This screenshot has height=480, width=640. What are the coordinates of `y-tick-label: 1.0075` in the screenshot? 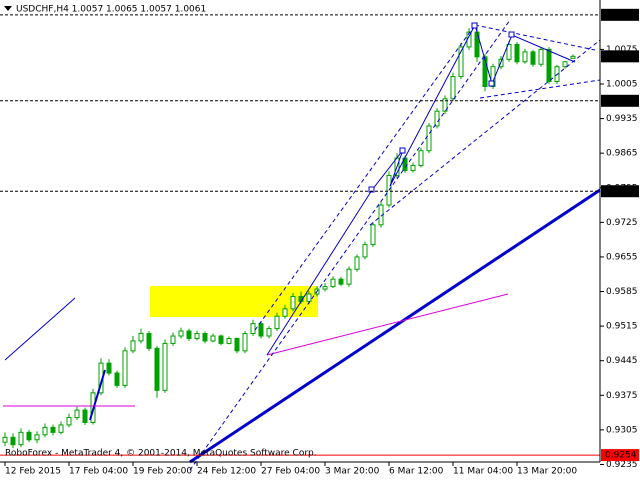 It's located at (622, 50).